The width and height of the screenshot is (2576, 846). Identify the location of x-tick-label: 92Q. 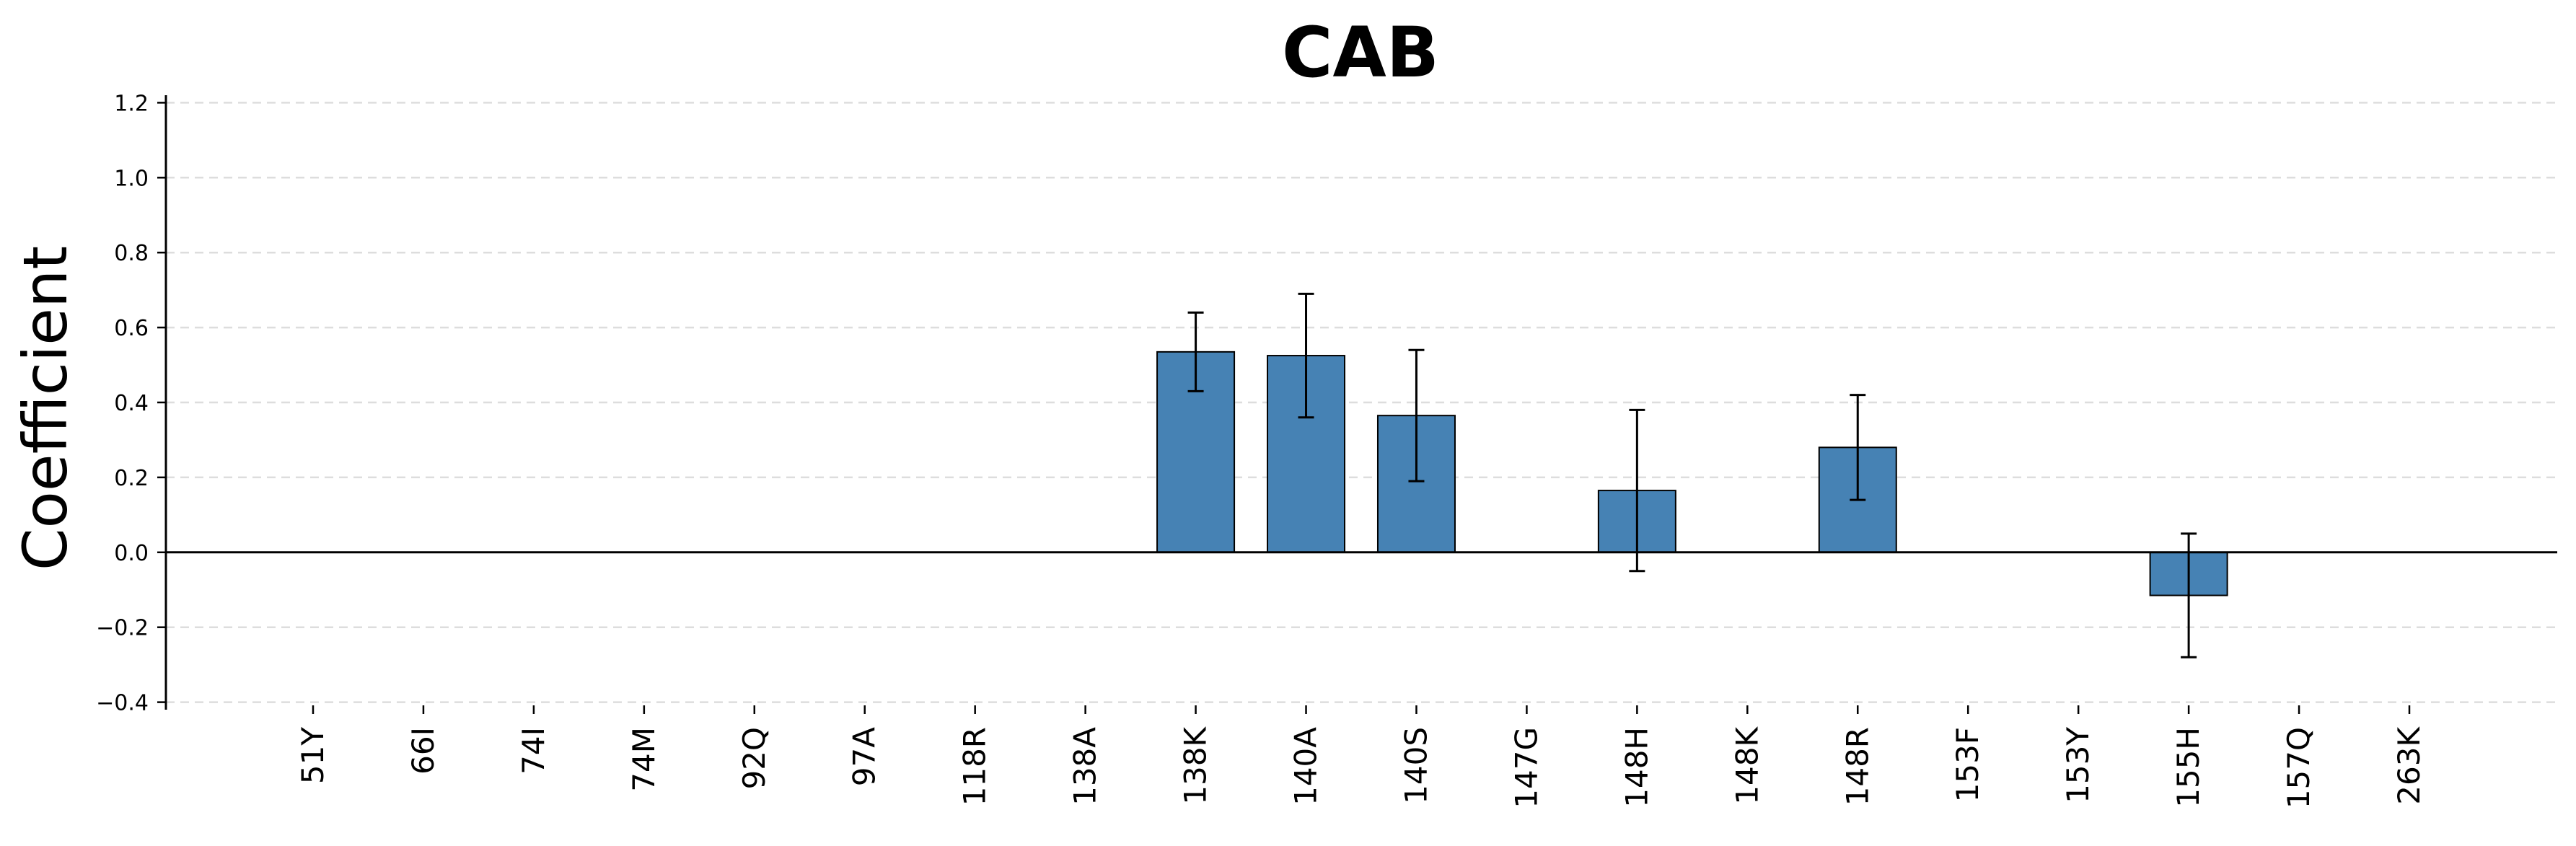
(754, 758).